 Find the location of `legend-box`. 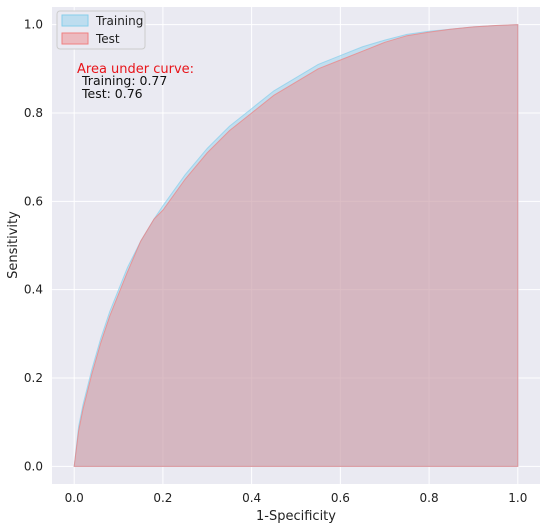

legend-box is located at coordinates (101, 30).